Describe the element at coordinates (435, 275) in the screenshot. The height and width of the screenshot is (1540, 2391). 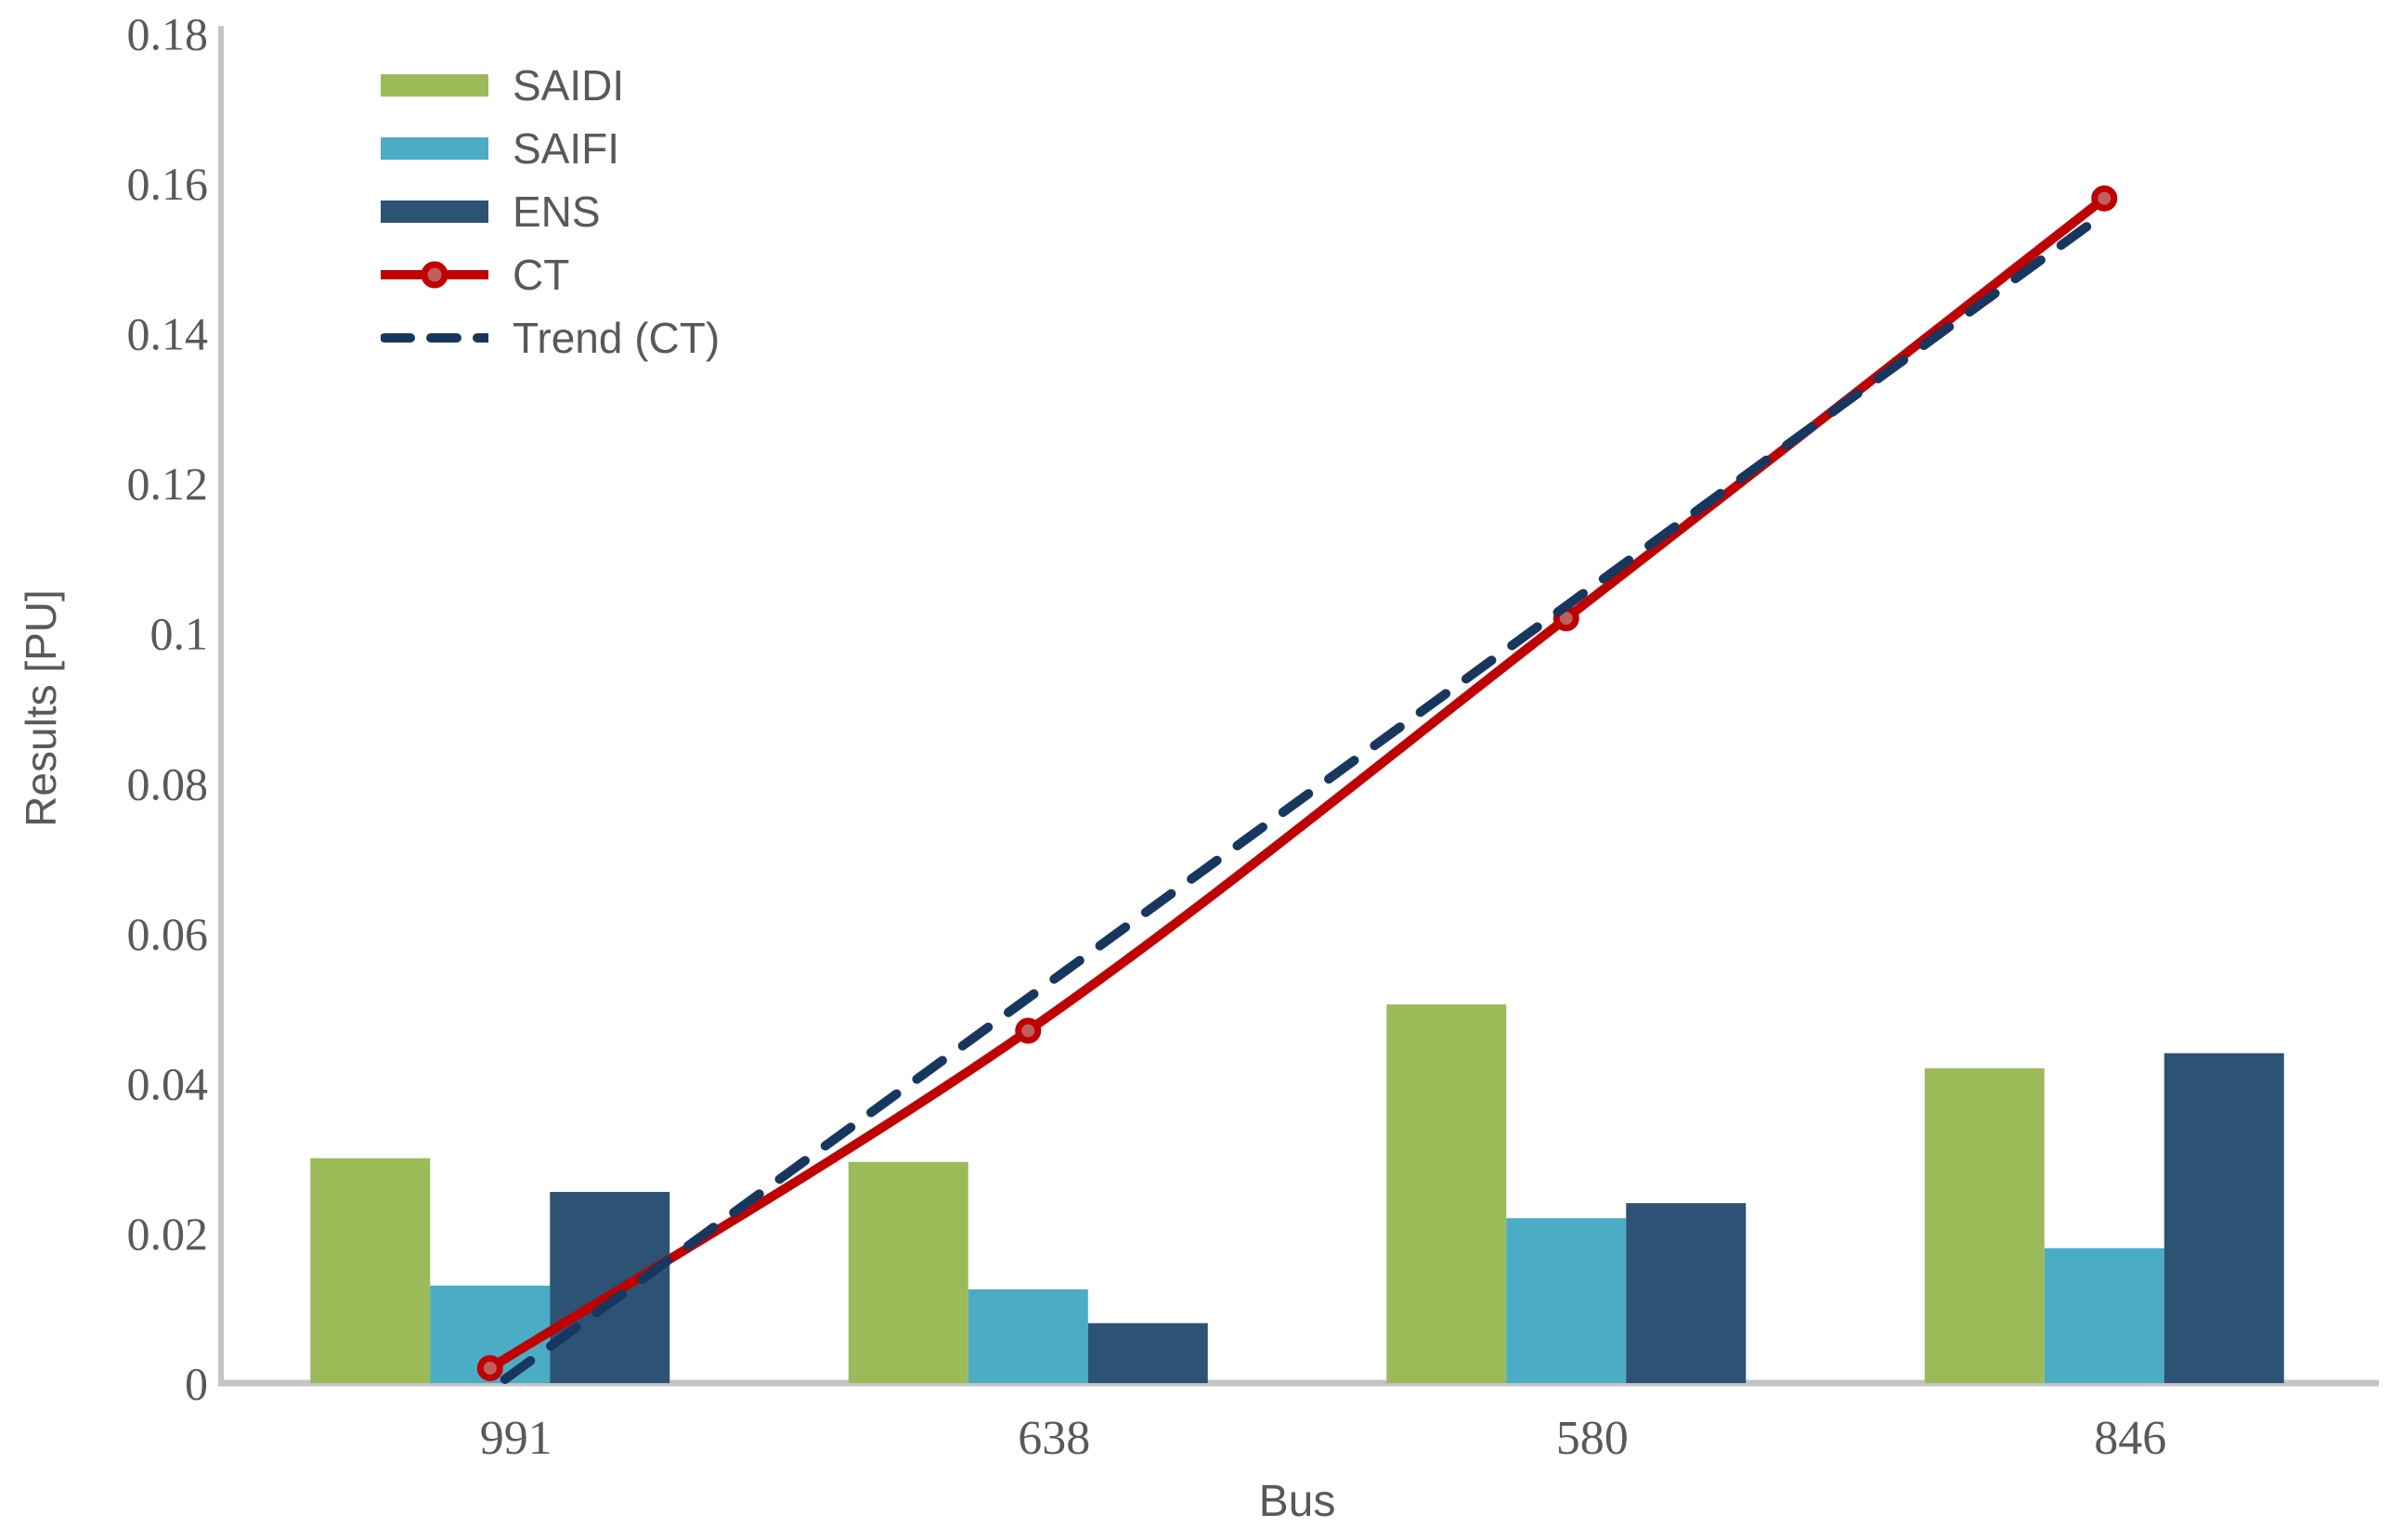
I see `legend-line-marker-swatch` at that location.